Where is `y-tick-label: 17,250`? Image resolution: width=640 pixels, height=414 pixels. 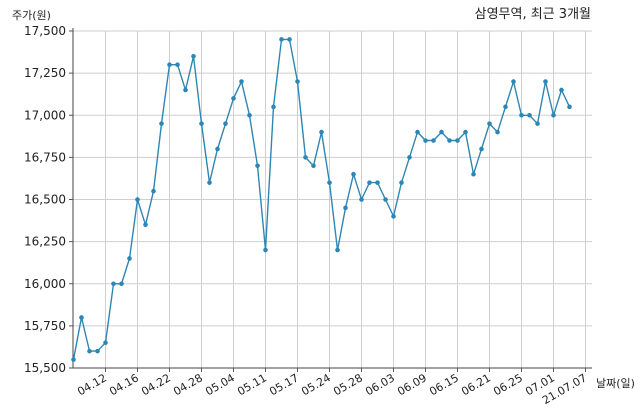
y-tick-label: 17,250 is located at coordinates (45, 73).